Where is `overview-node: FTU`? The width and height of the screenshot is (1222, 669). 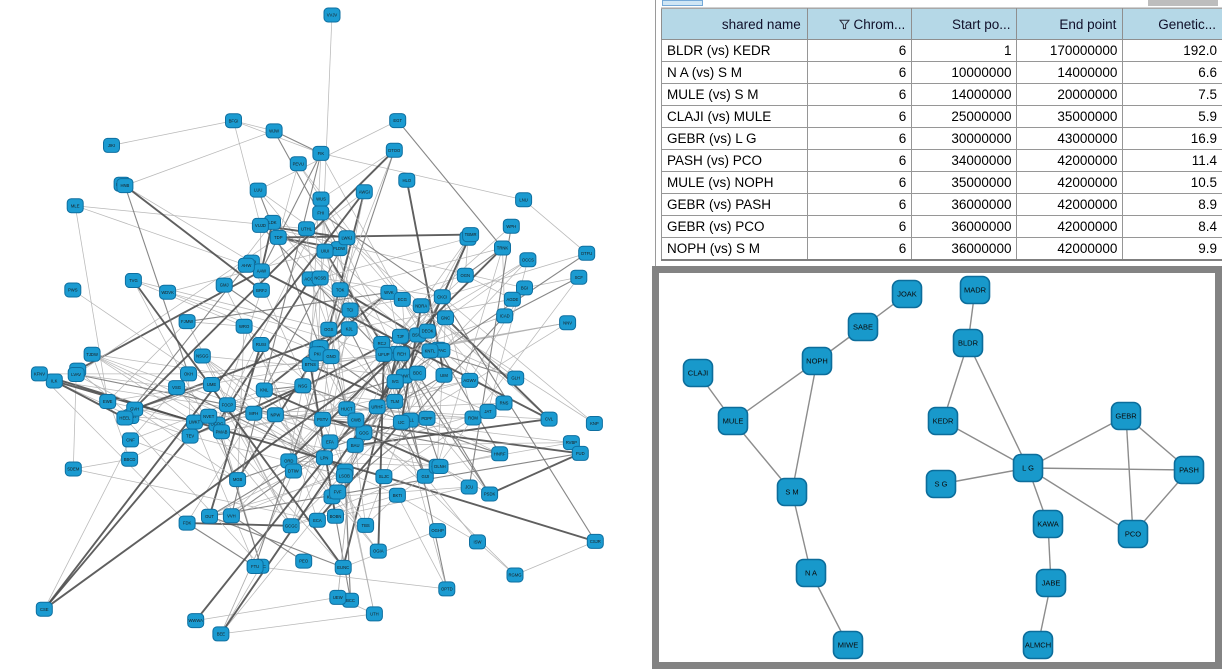 overview-node: FTU is located at coordinates (255, 566).